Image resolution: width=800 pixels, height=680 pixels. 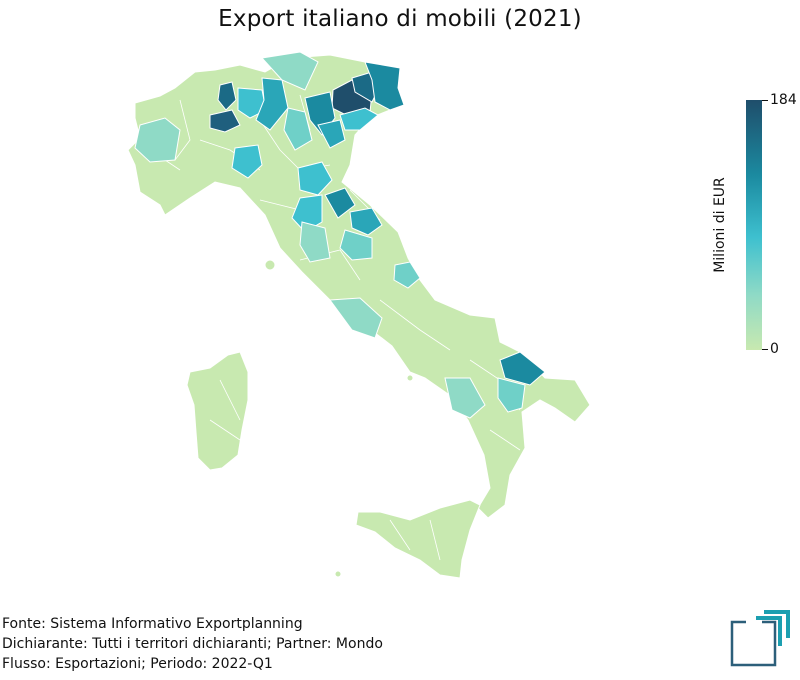 What do you see at coordinates (511, 395) in the screenshot?
I see `province-matera` at bounding box center [511, 395].